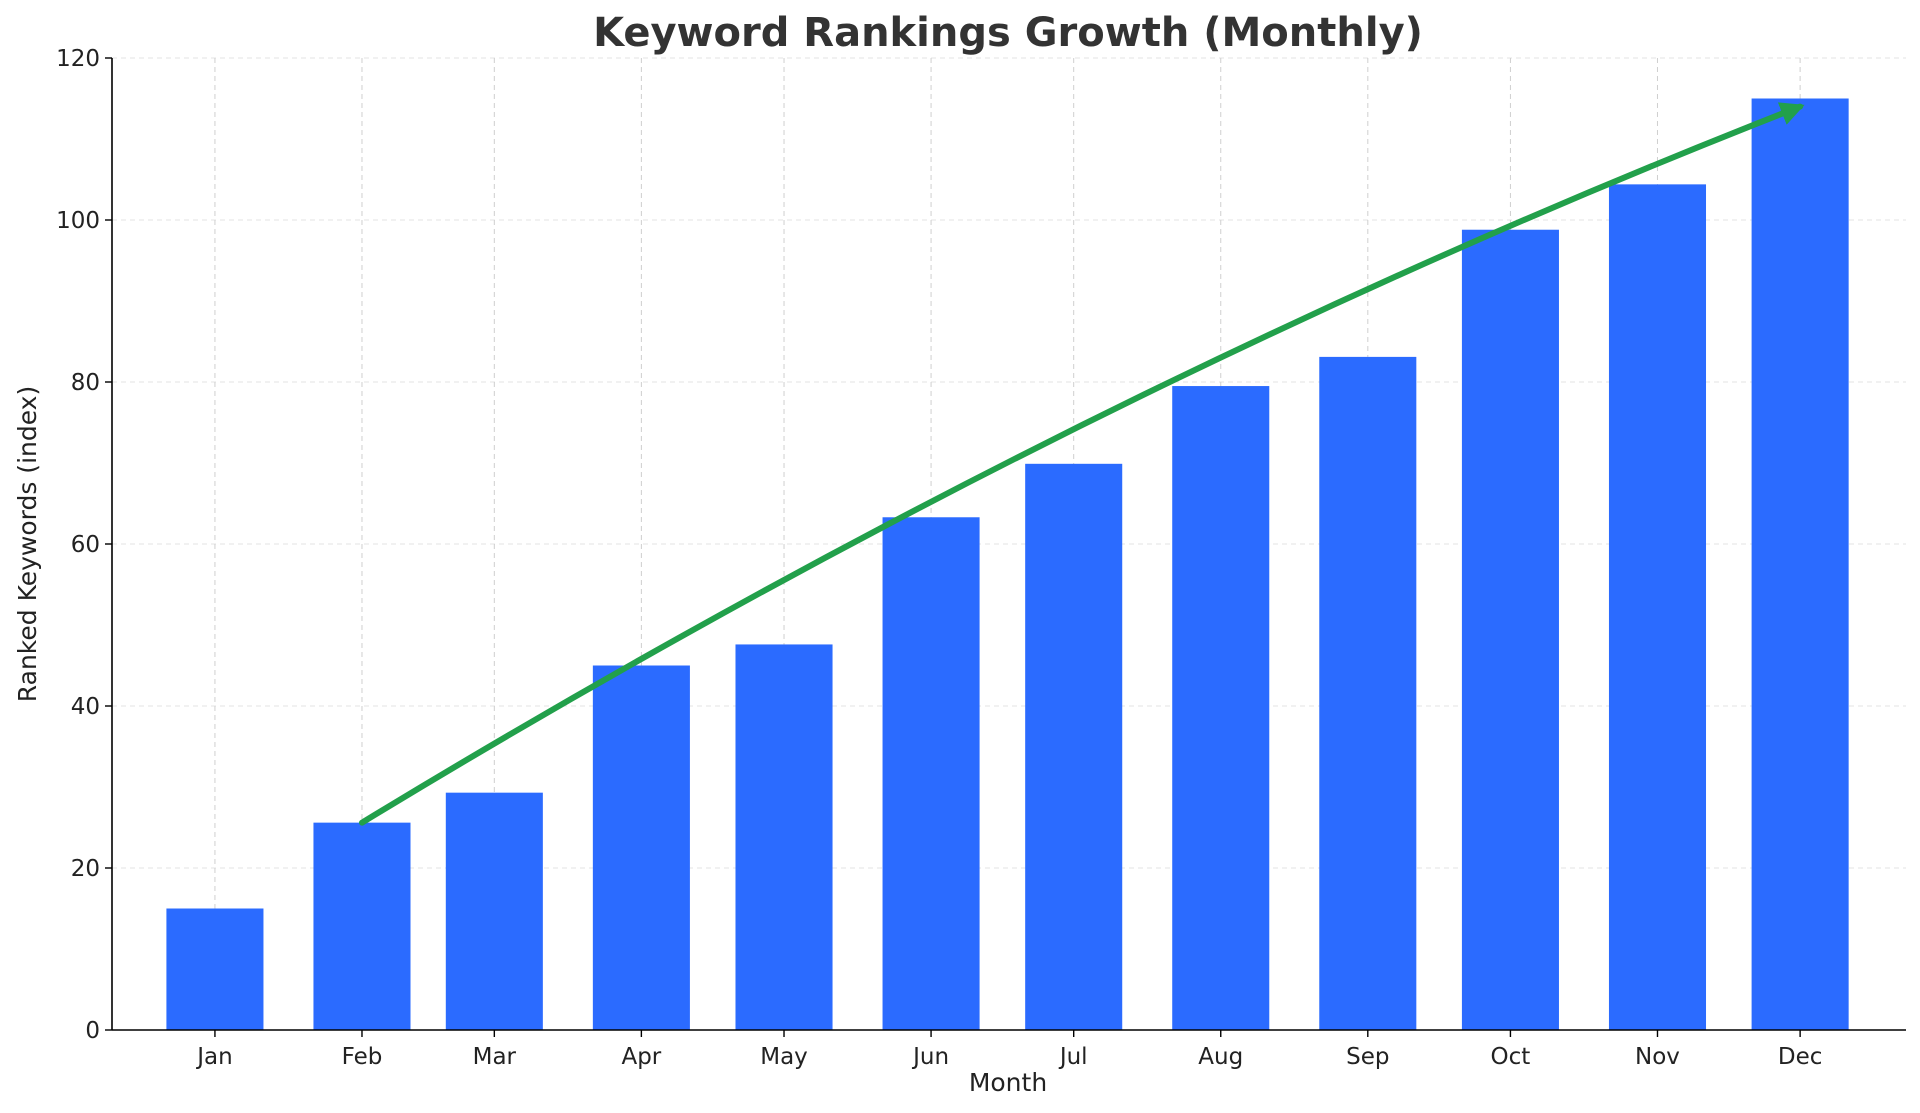 This screenshot has height=1113, width=1920. I want to click on bar-feb, so click(362, 926).